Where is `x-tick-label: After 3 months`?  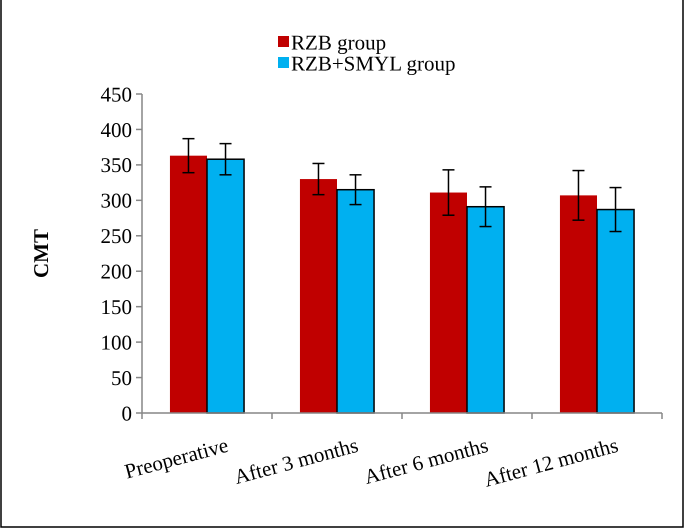
x-tick-label: After 3 months is located at coordinates (296, 460).